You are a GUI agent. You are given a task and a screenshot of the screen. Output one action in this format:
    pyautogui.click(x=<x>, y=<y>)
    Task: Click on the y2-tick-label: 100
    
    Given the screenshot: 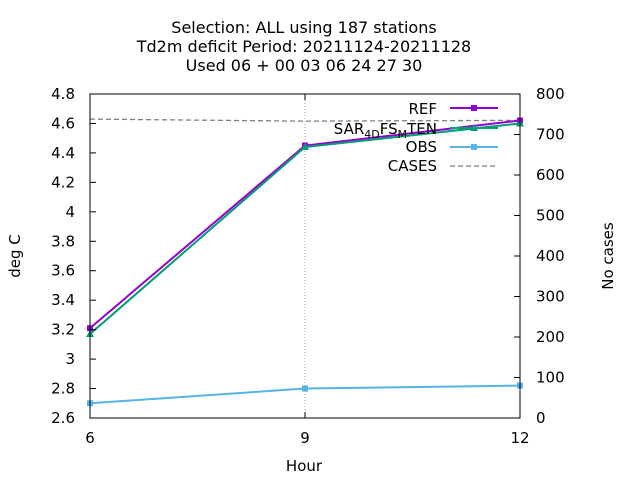 What is the action you would take?
    pyautogui.click(x=550, y=378)
    